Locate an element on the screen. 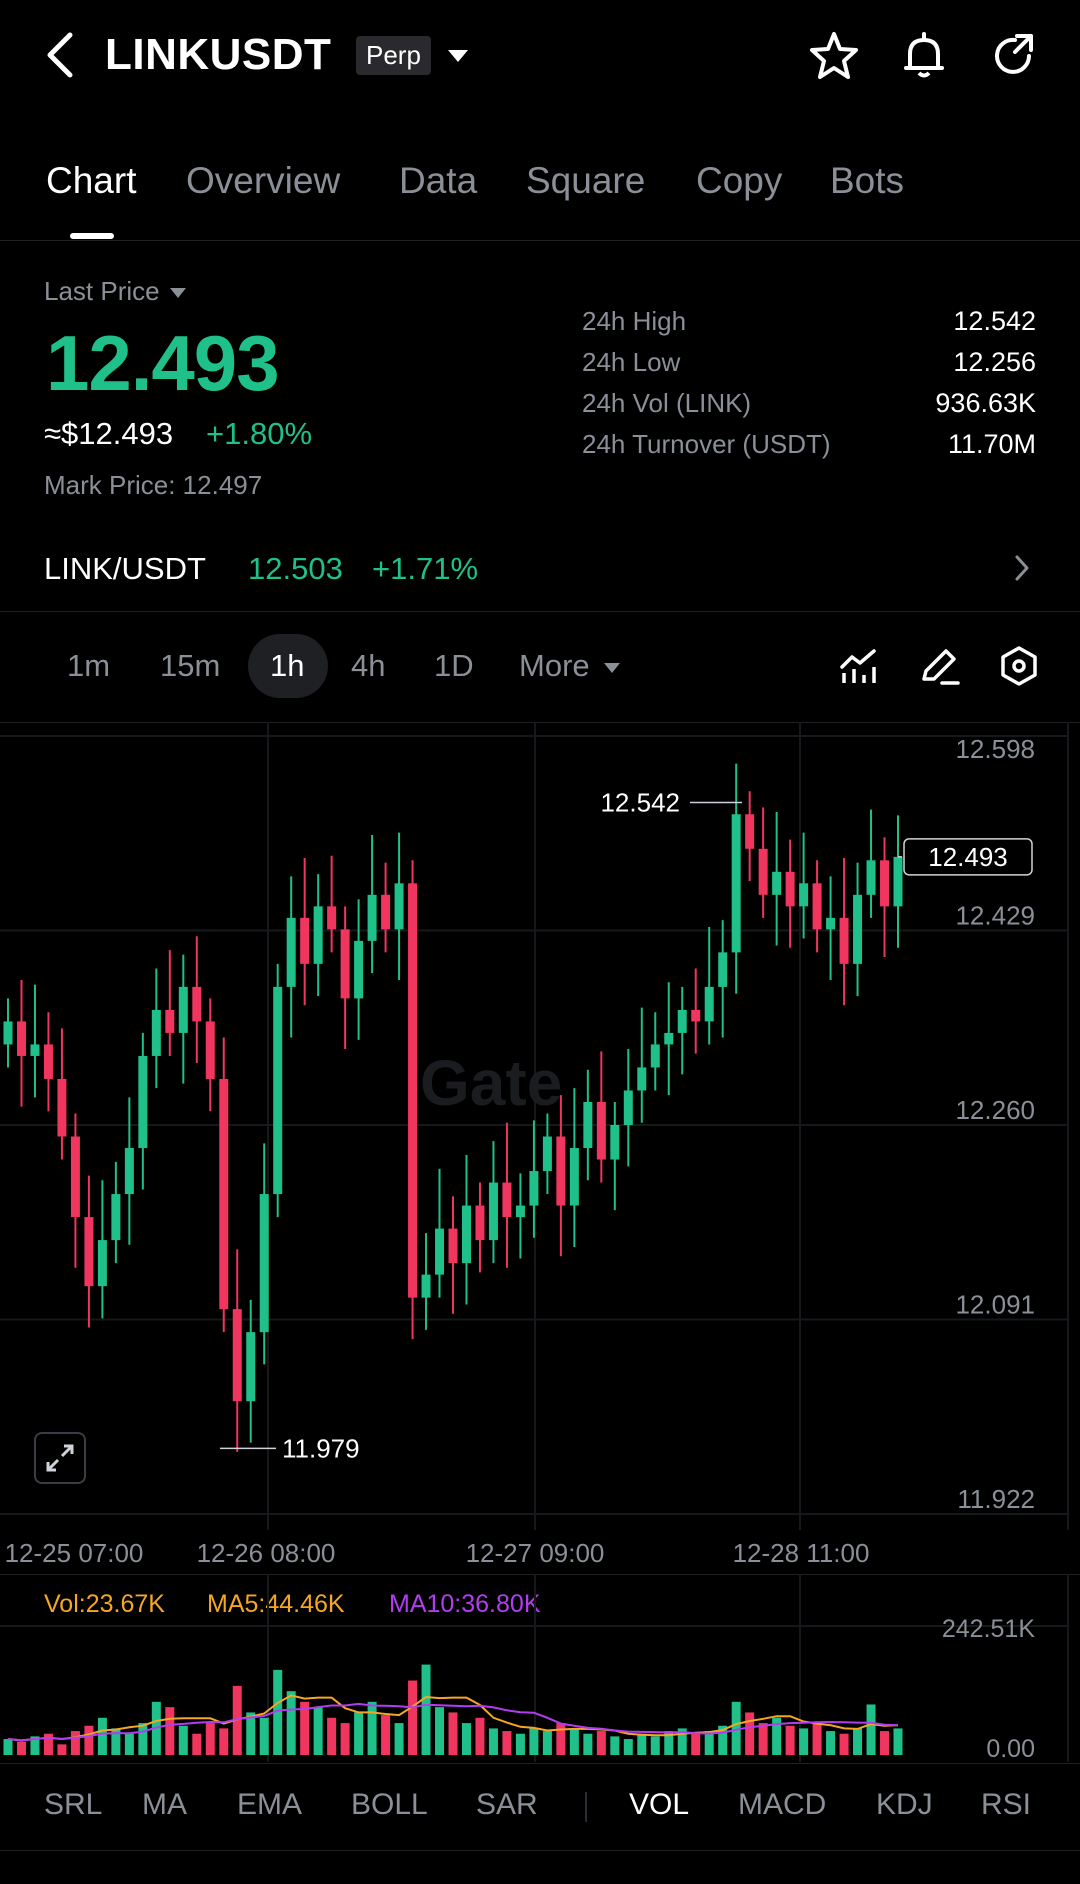 The height and width of the screenshot is (1884, 1080). volume-bars is located at coordinates (453, 1709).